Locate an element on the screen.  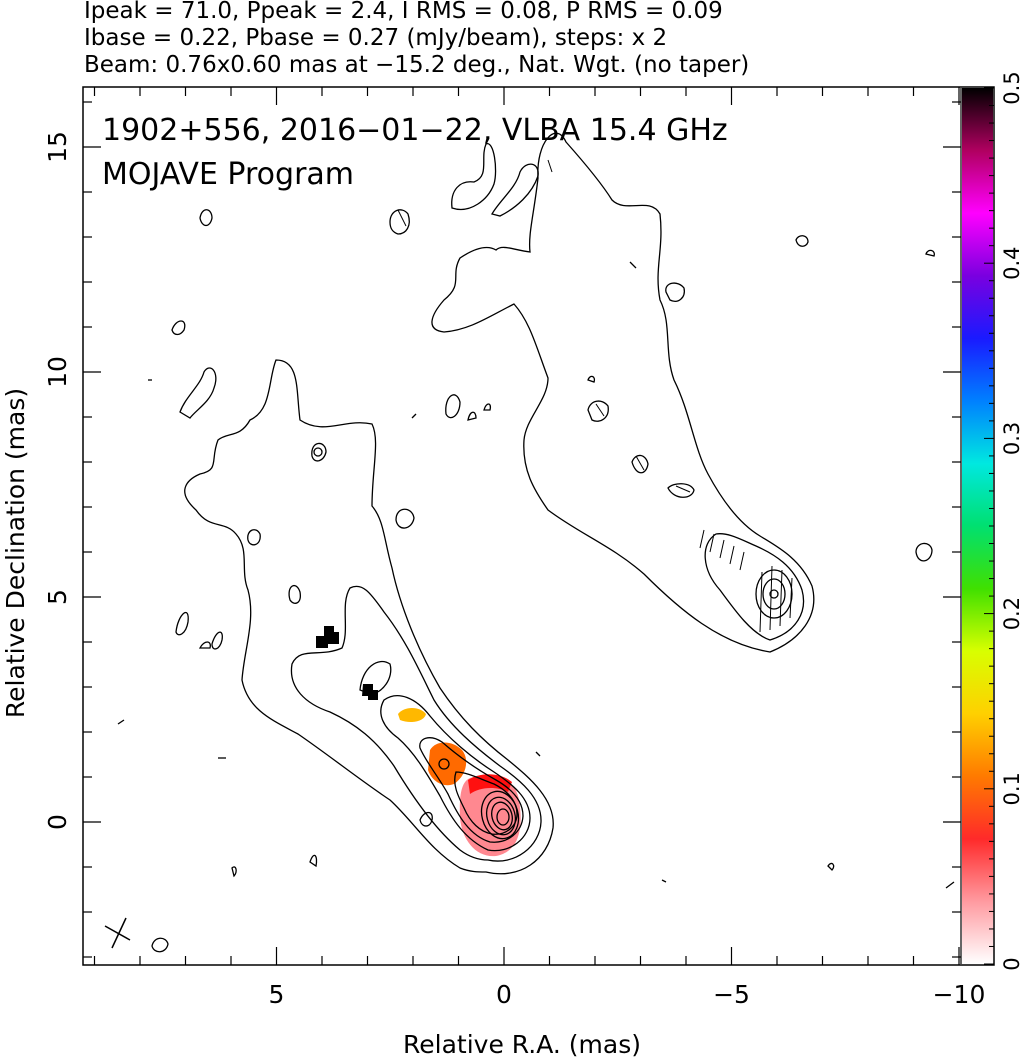
contour-blob-l is located at coordinates (206, 218).